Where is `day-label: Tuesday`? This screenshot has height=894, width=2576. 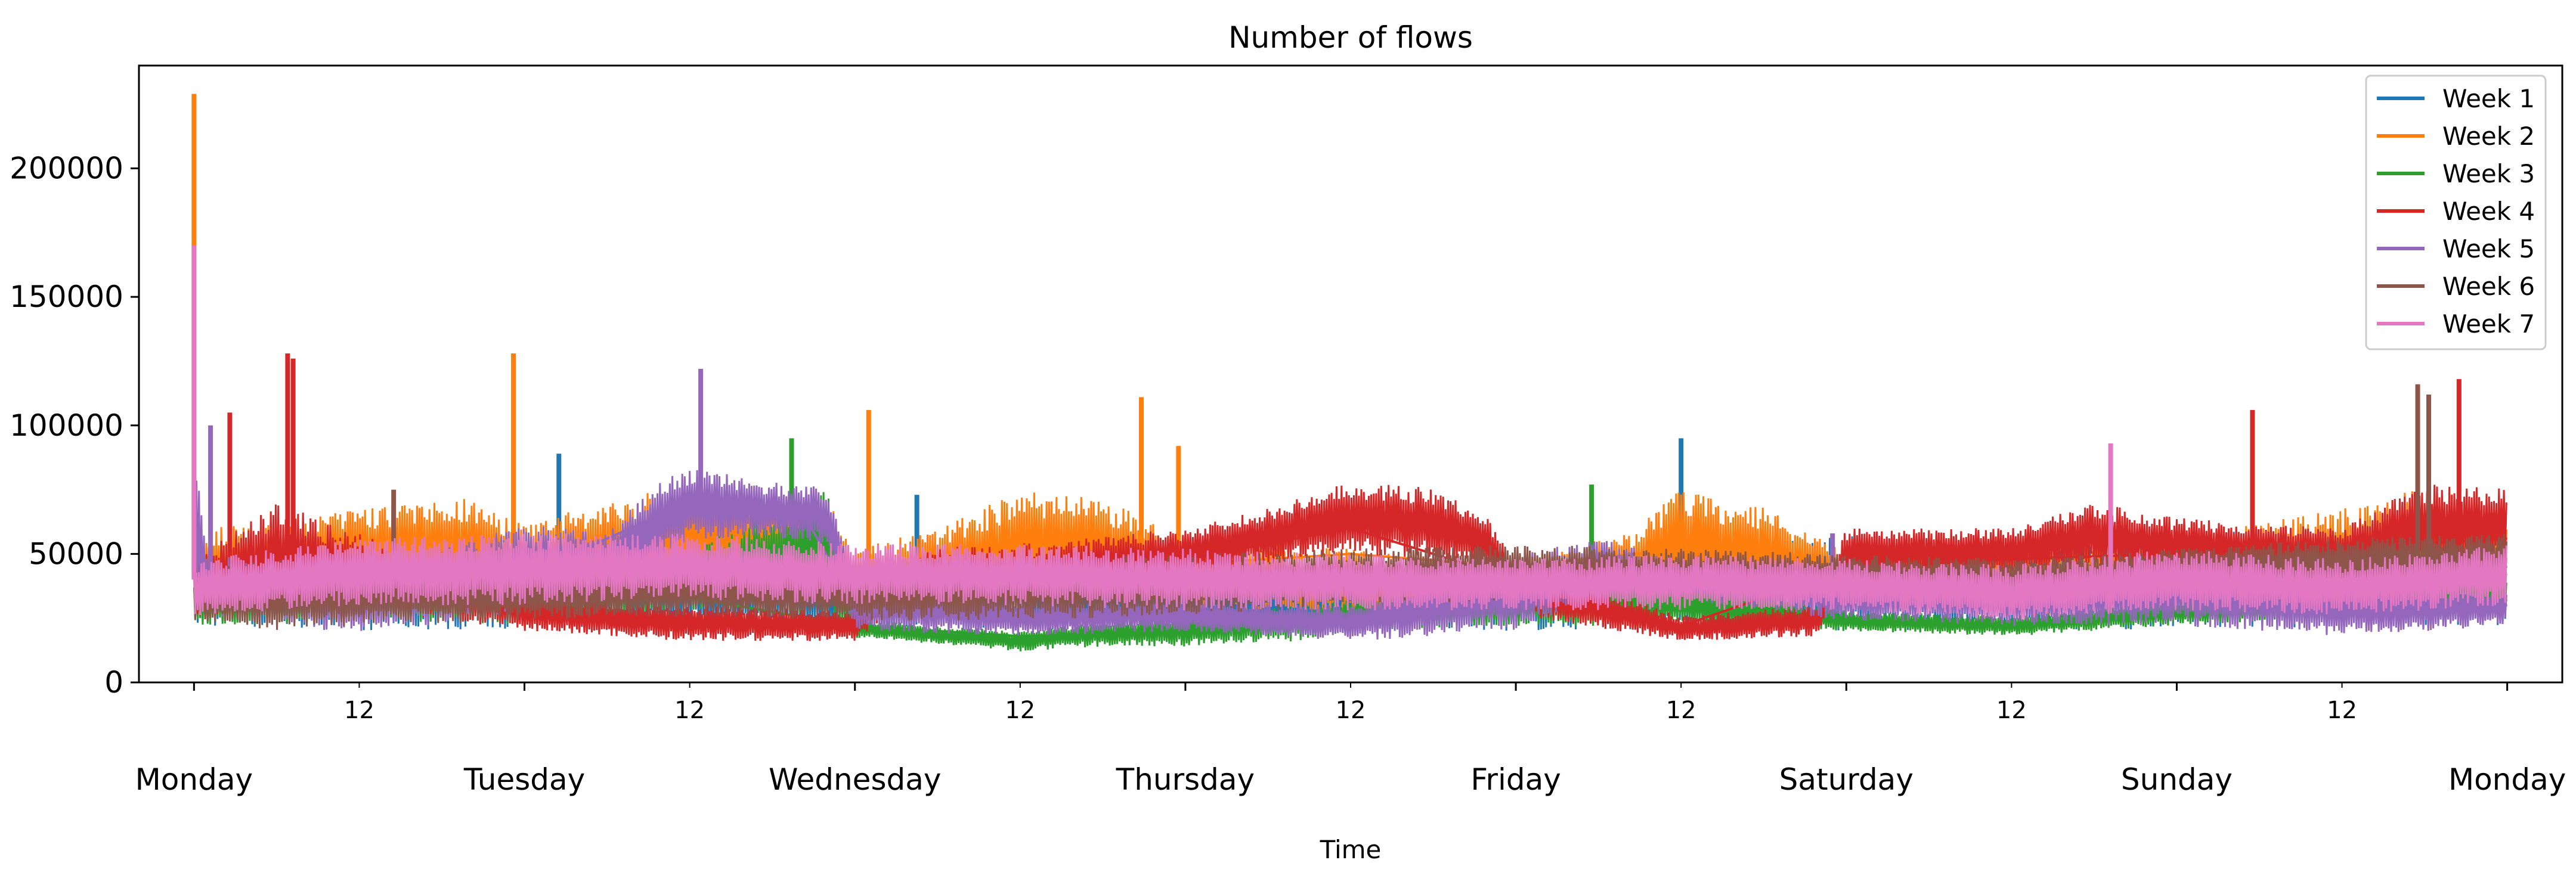 day-label: Tuesday is located at coordinates (524, 779).